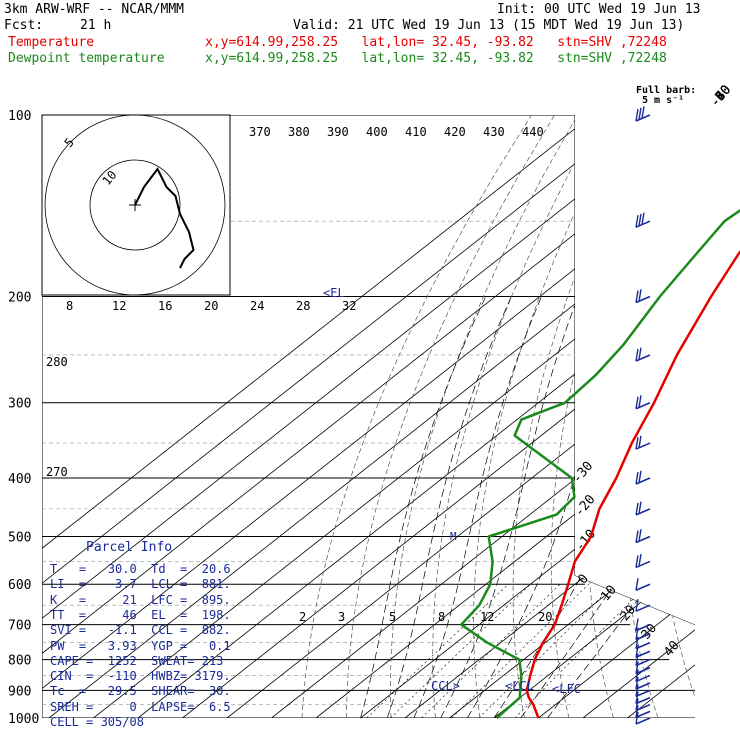 Image resolution: width=740 pixels, height=740 pixels. I want to click on pressure-label: 900, so click(19, 691).